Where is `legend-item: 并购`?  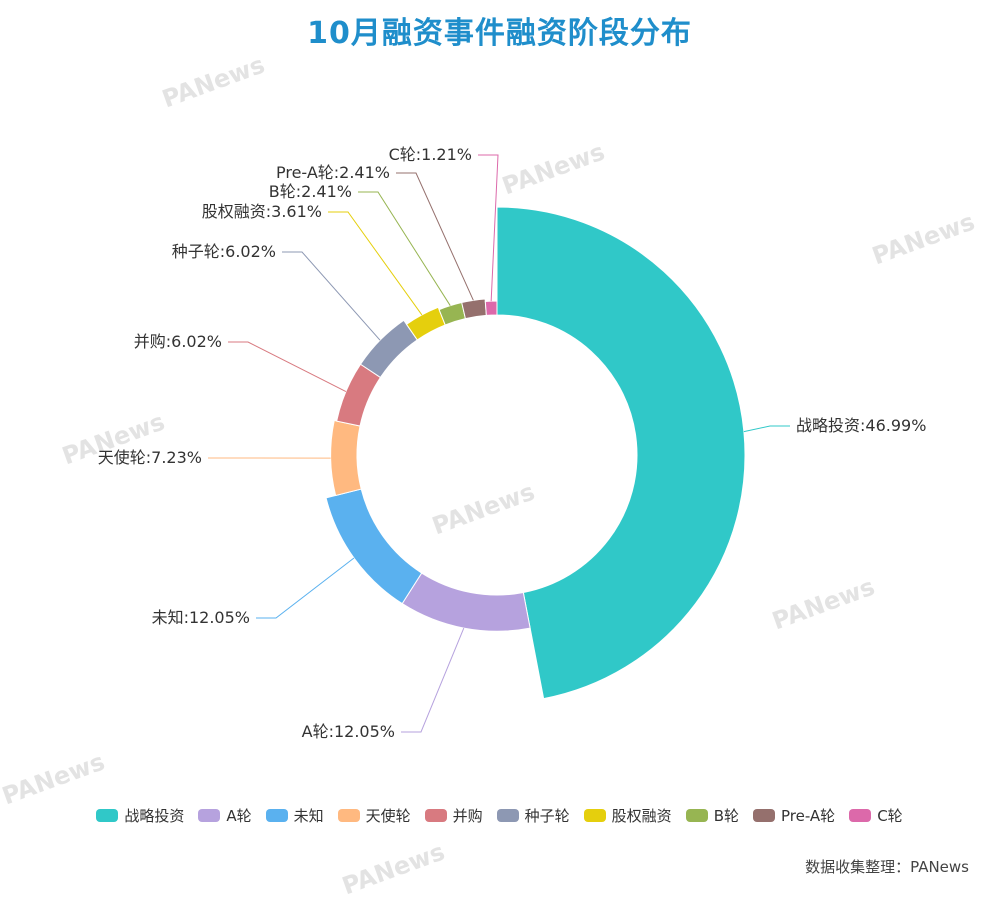 legend-item: 并购 is located at coordinates (453, 815).